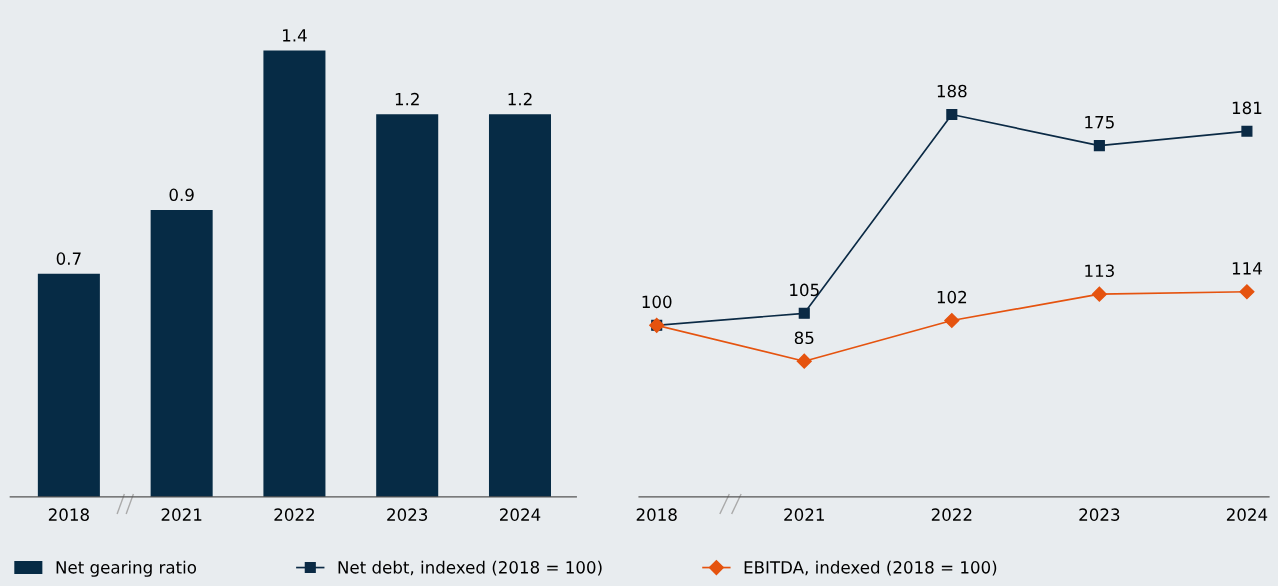 The image size is (1278, 586). Describe the element at coordinates (870, 568) in the screenshot. I see `legend-label: EBITDA, indexed (2018 = 100)` at that location.